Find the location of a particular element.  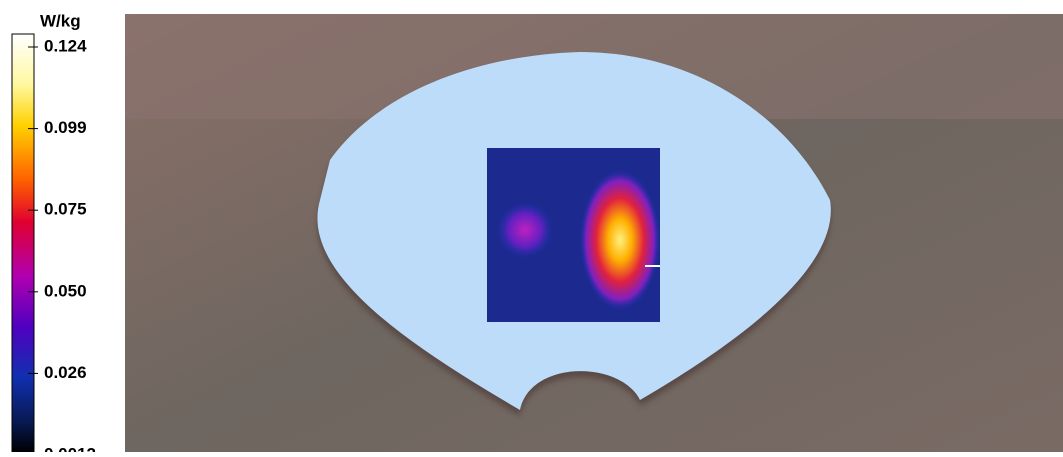

tick-label: 0.050 is located at coordinates (65, 290).